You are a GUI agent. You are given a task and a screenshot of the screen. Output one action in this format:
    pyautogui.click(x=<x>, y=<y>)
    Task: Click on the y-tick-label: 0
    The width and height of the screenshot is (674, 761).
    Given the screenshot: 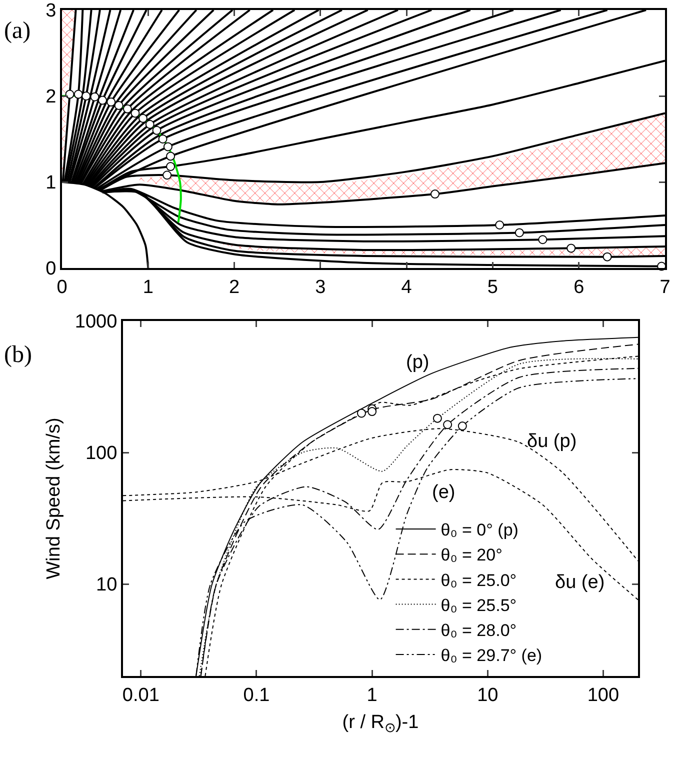 What is the action you would take?
    pyautogui.click(x=51, y=269)
    